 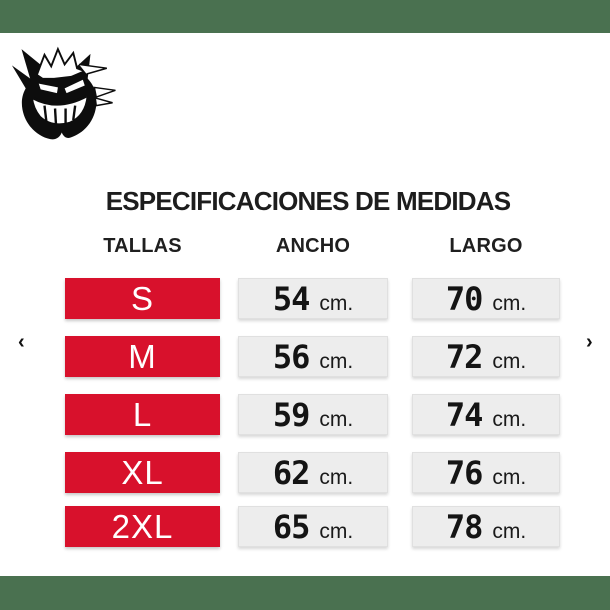 I want to click on ancho-cell: 65 cm., so click(x=313, y=526).